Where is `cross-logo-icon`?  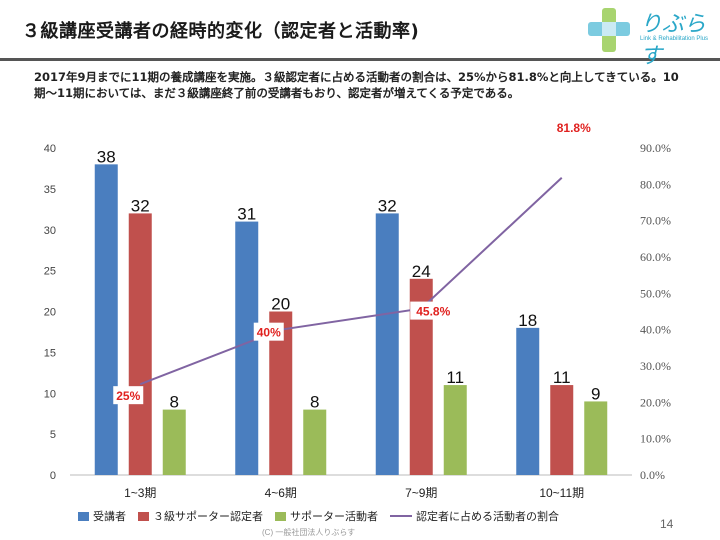 cross-logo-icon is located at coordinates (609, 30).